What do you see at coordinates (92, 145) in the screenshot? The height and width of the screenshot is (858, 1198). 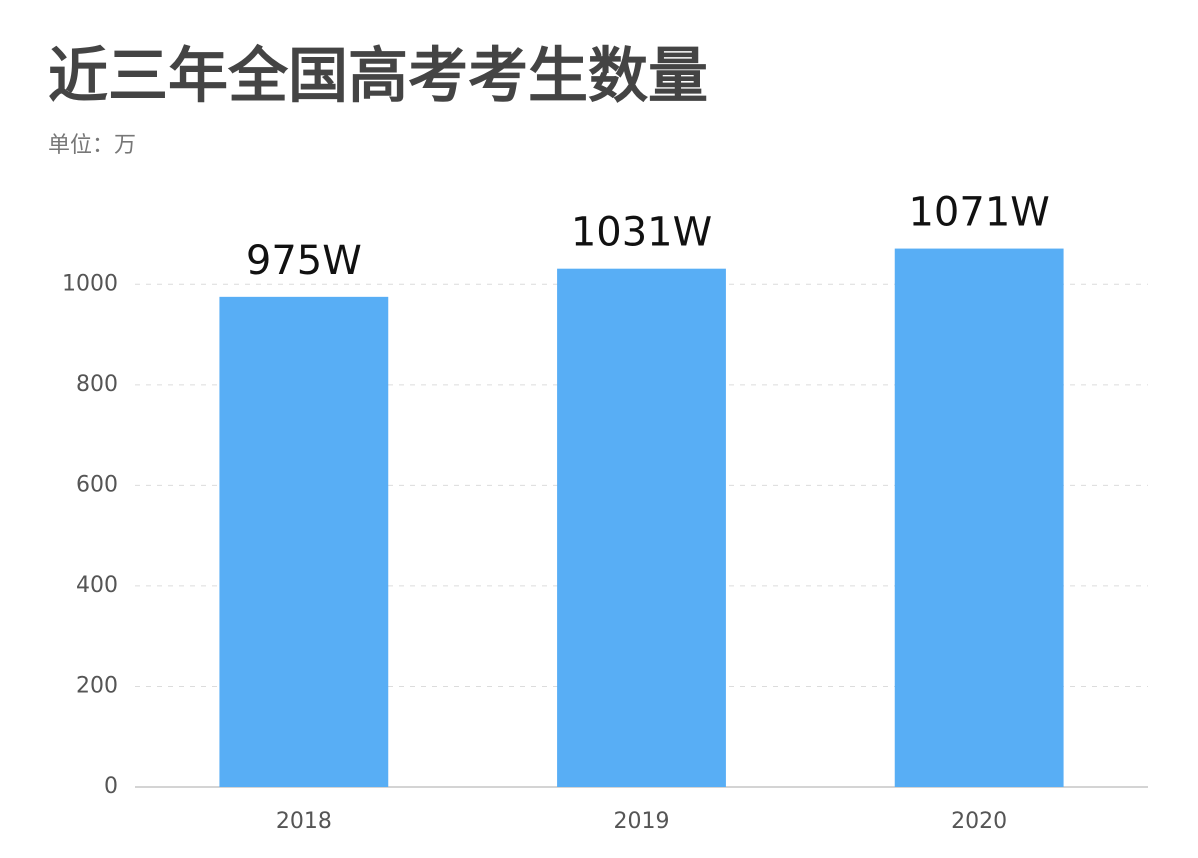 I see `chart-subtitle: 单位：万` at bounding box center [92, 145].